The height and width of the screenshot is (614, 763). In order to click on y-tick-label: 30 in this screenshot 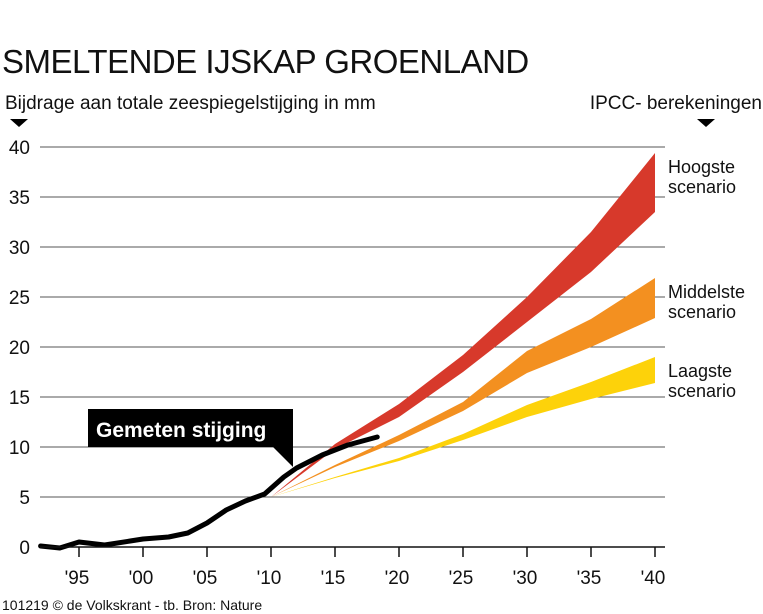, I will do `click(19, 248)`.